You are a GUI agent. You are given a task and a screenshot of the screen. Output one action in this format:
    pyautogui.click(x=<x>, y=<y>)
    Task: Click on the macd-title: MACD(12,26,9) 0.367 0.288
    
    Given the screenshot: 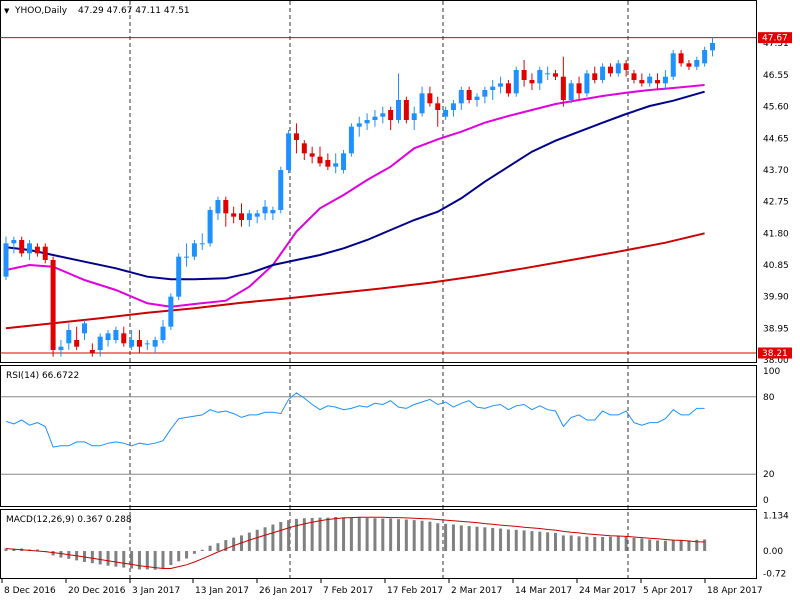 What is the action you would take?
    pyautogui.click(x=69, y=520)
    